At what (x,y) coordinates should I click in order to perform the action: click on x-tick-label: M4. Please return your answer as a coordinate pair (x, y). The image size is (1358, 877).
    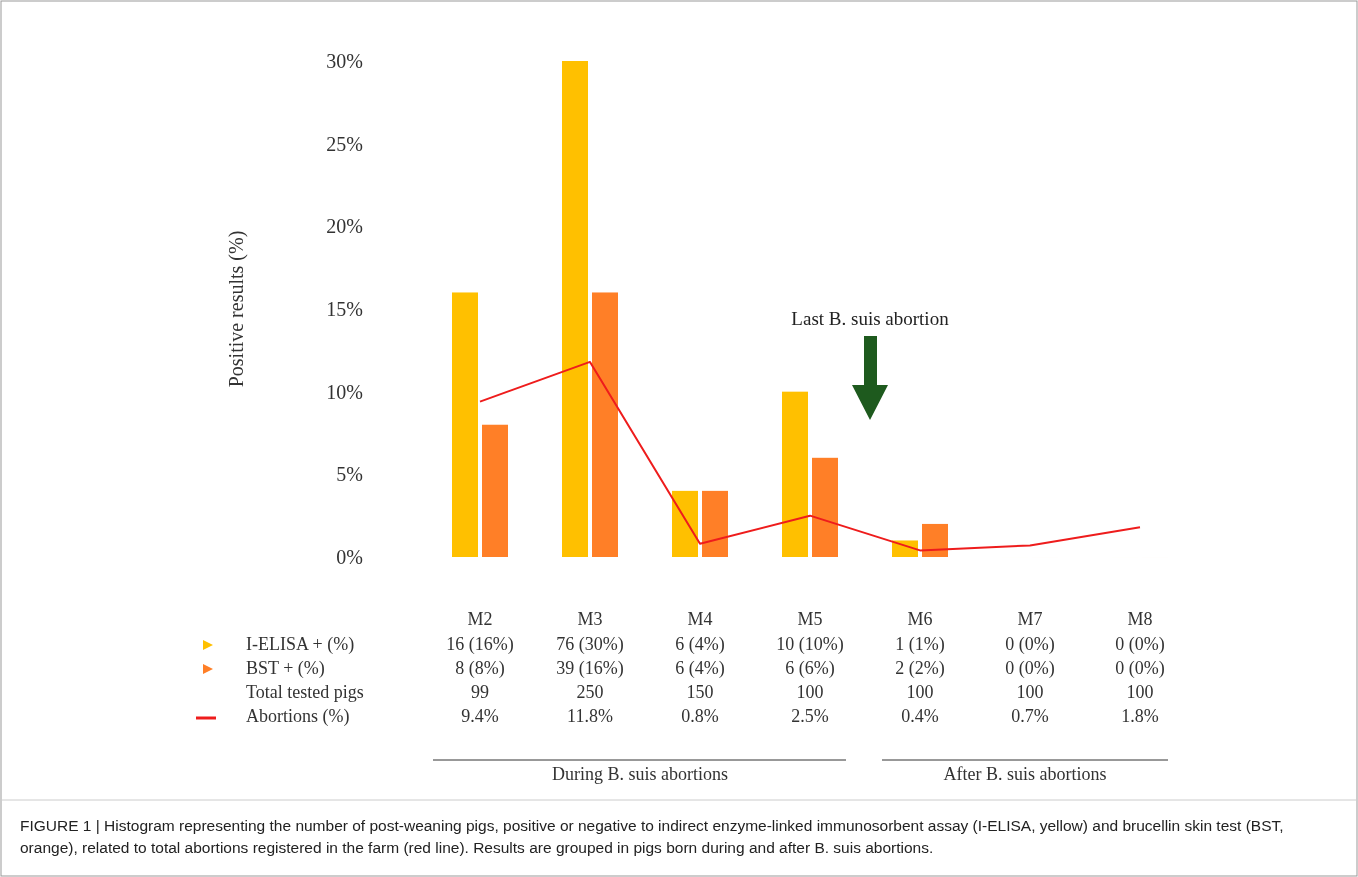
    Looking at the image, I should click on (700, 619).